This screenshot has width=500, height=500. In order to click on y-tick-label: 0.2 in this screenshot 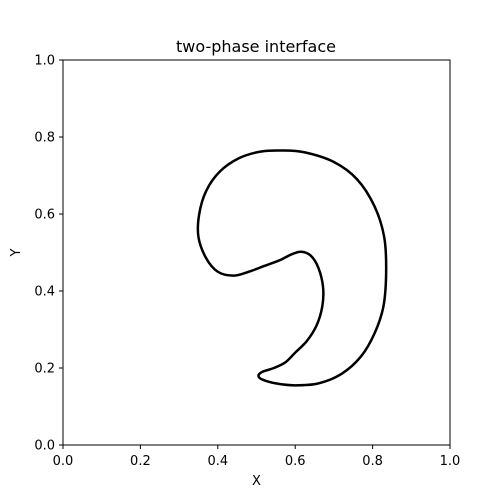, I will do `click(44, 369)`.